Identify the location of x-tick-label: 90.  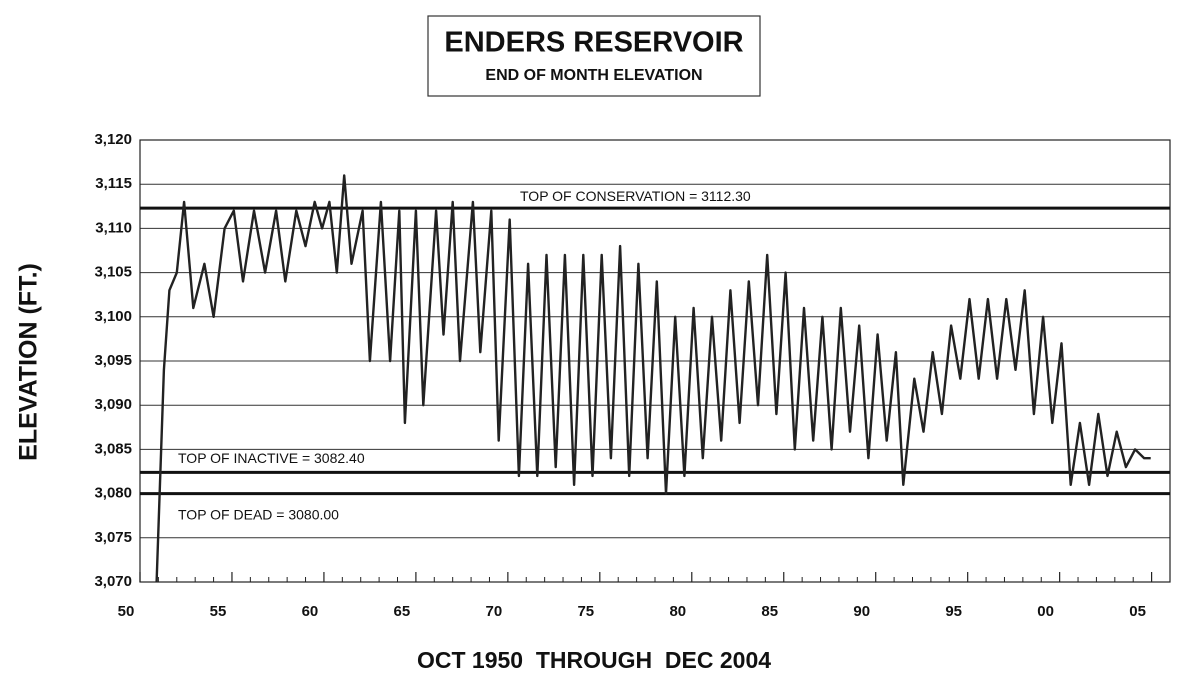
(861, 611).